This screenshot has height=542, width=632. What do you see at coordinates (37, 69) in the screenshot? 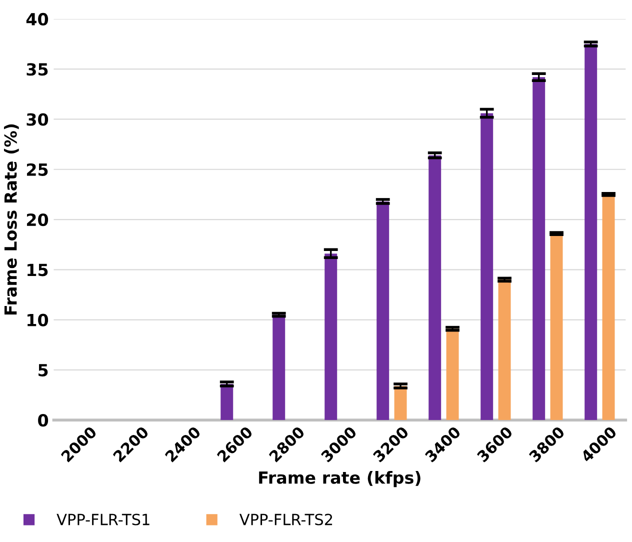
I see `y-tick-label: 35` at bounding box center [37, 69].